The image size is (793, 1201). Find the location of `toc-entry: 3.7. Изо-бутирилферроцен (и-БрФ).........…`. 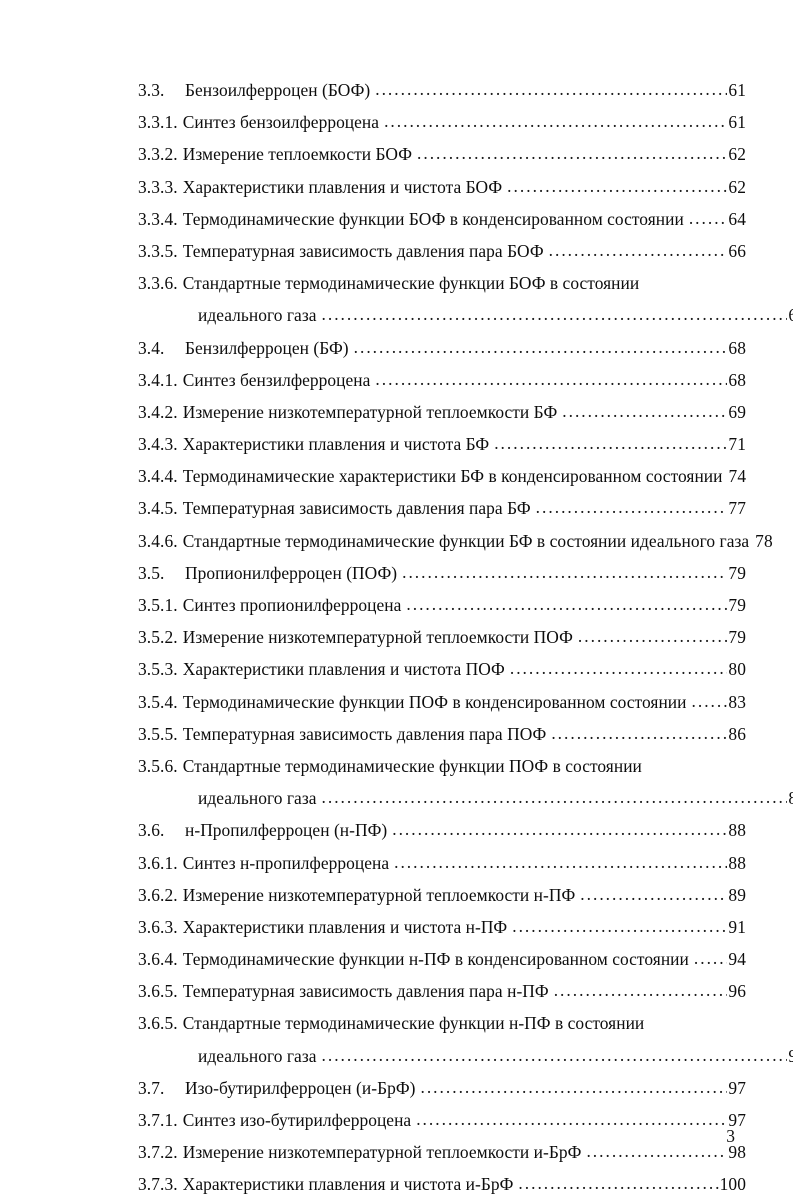

toc-entry: 3.7. Изо-бутирилферроцен (и-БрФ).........… is located at coordinates (442, 1088).